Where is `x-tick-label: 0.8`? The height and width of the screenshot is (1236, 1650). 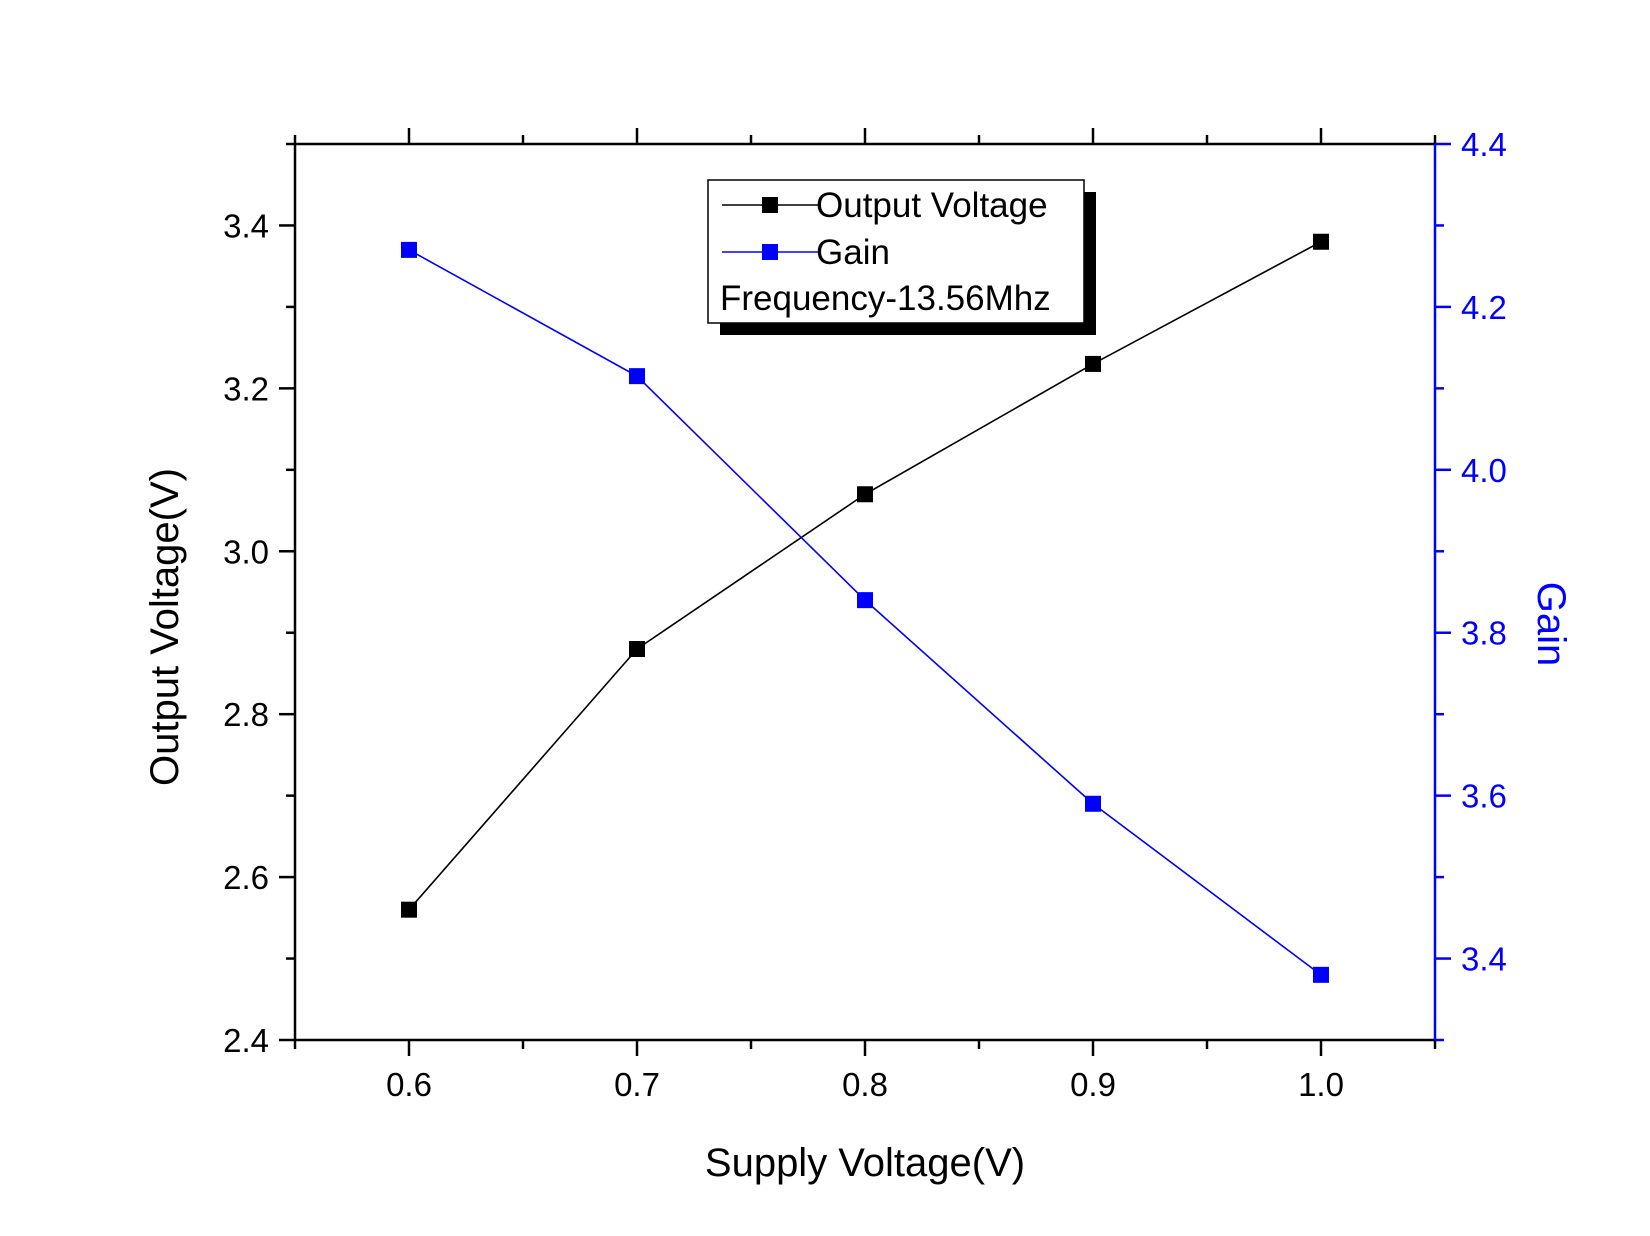
x-tick-label: 0.8 is located at coordinates (865, 1084).